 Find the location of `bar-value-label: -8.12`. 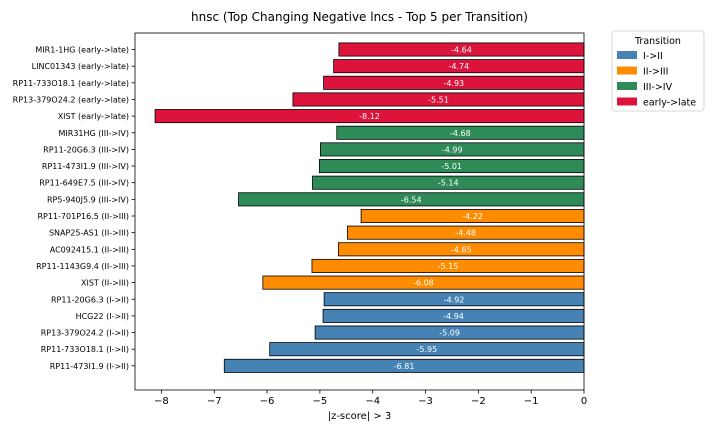

bar-value-label: -8.12 is located at coordinates (369, 116).